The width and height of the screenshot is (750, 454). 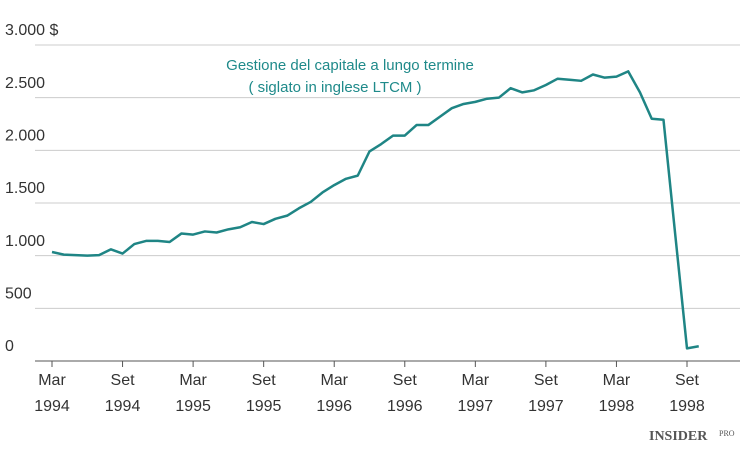 I want to click on y-tick-label: 0, so click(x=9, y=346).